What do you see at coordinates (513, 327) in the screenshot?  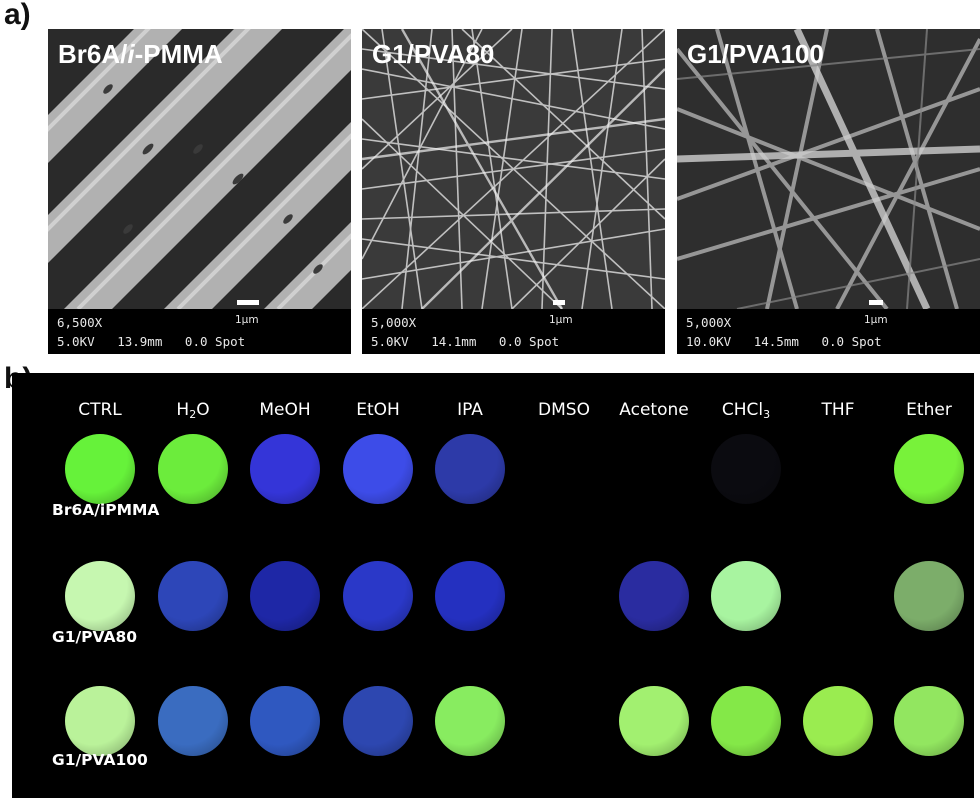 I see `sem-info-bar: 5,000X 1μm 5.0KV 14.1mm 0.0 Spot` at bounding box center [513, 327].